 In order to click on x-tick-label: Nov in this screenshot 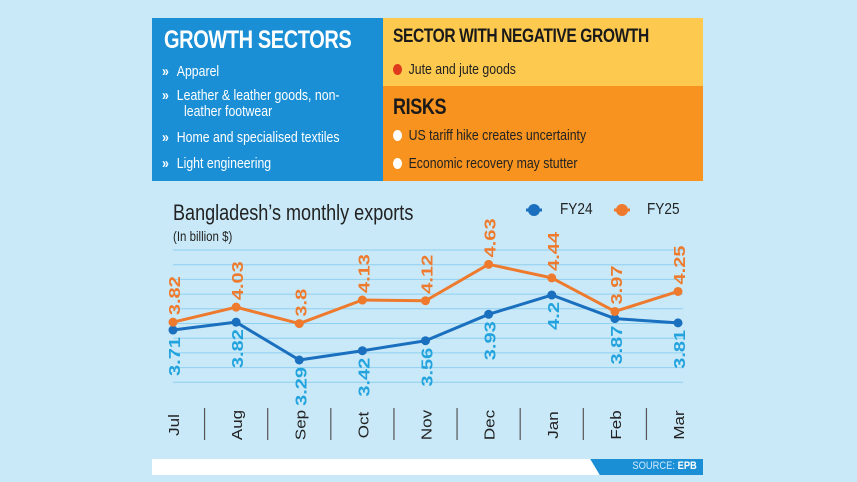, I will do `click(428, 425)`.